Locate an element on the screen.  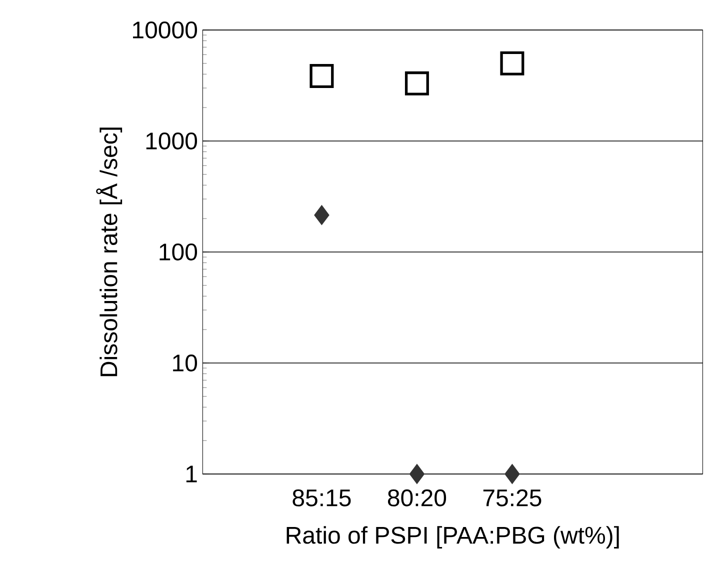
y-axis-title: Dissolution rate [Å /sec] is located at coordinates (109, 252).